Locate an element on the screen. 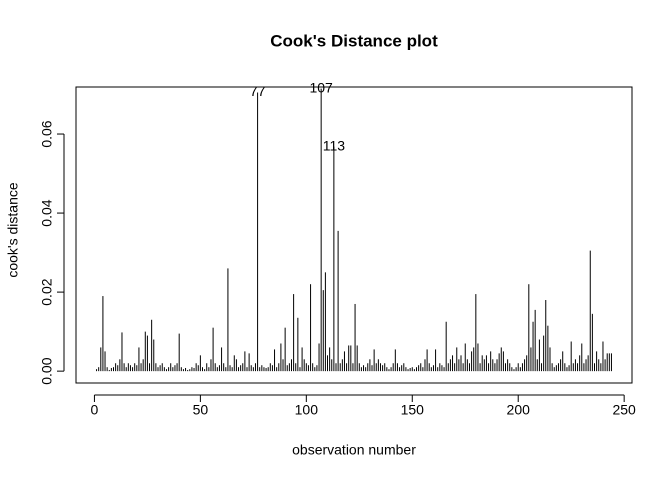 This screenshot has width=672, height=480. x-tick-label: 200 is located at coordinates (519, 410).